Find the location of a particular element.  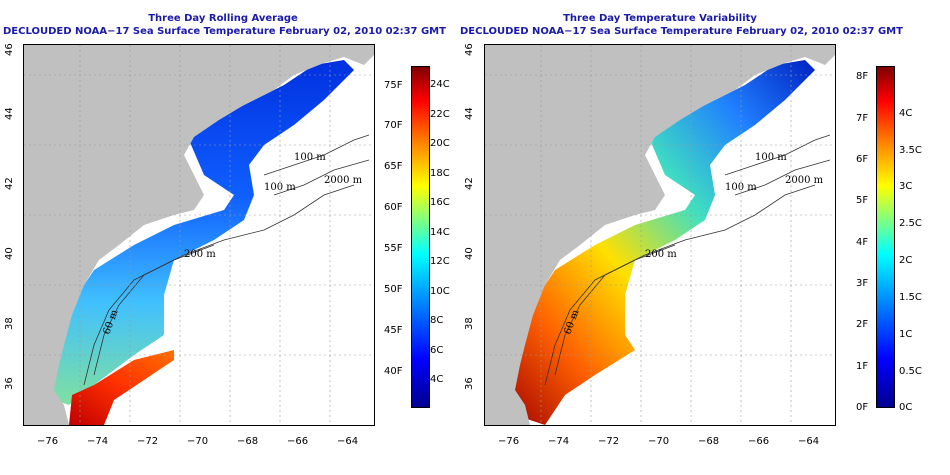

colorbar-label: 1F is located at coordinates (862, 366).